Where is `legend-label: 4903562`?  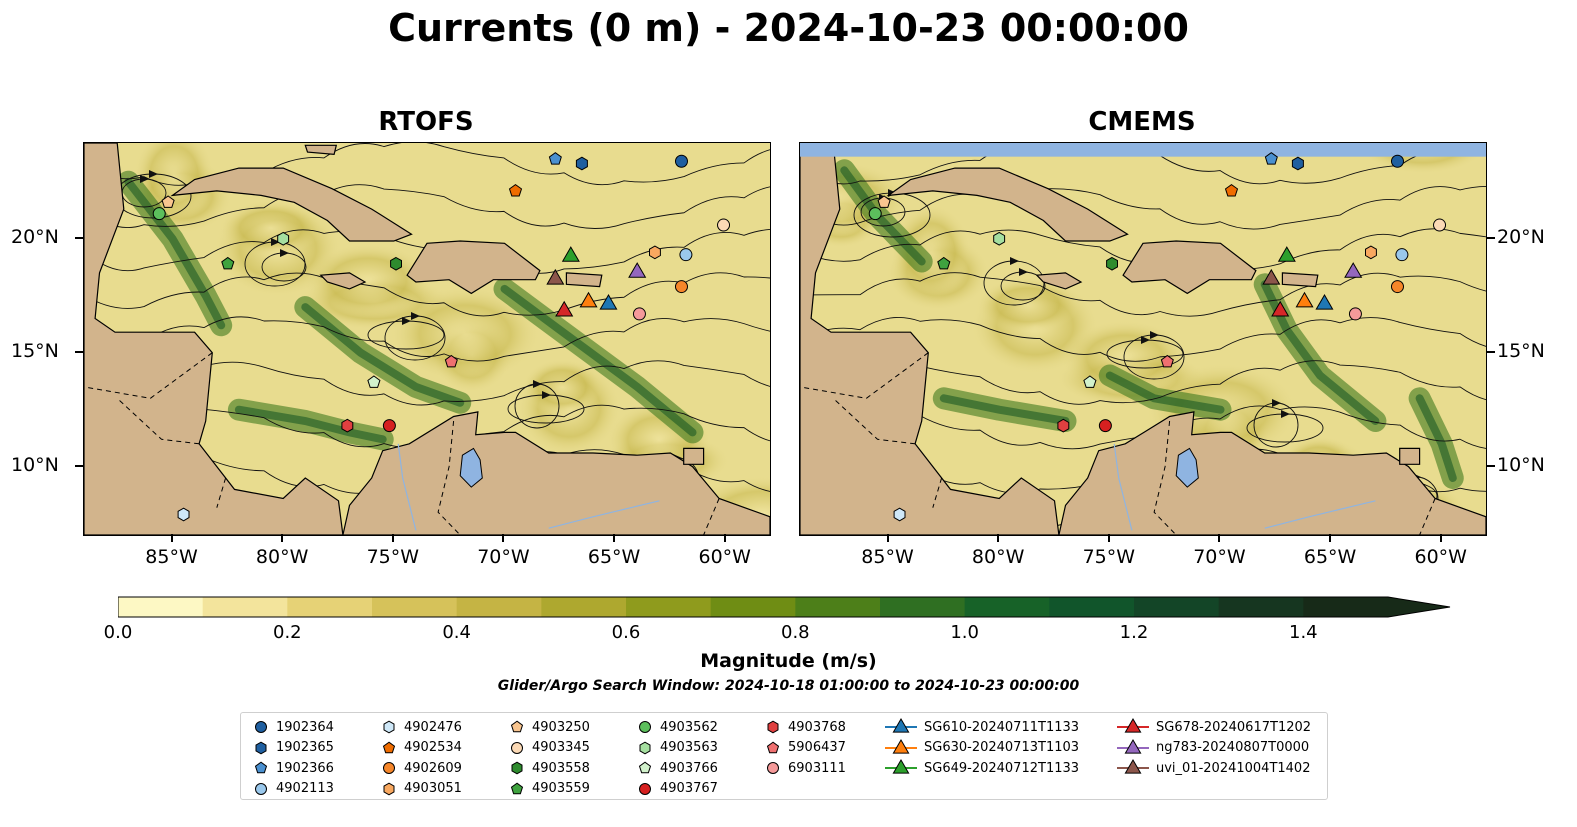 legend-label: 4903562 is located at coordinates (689, 727).